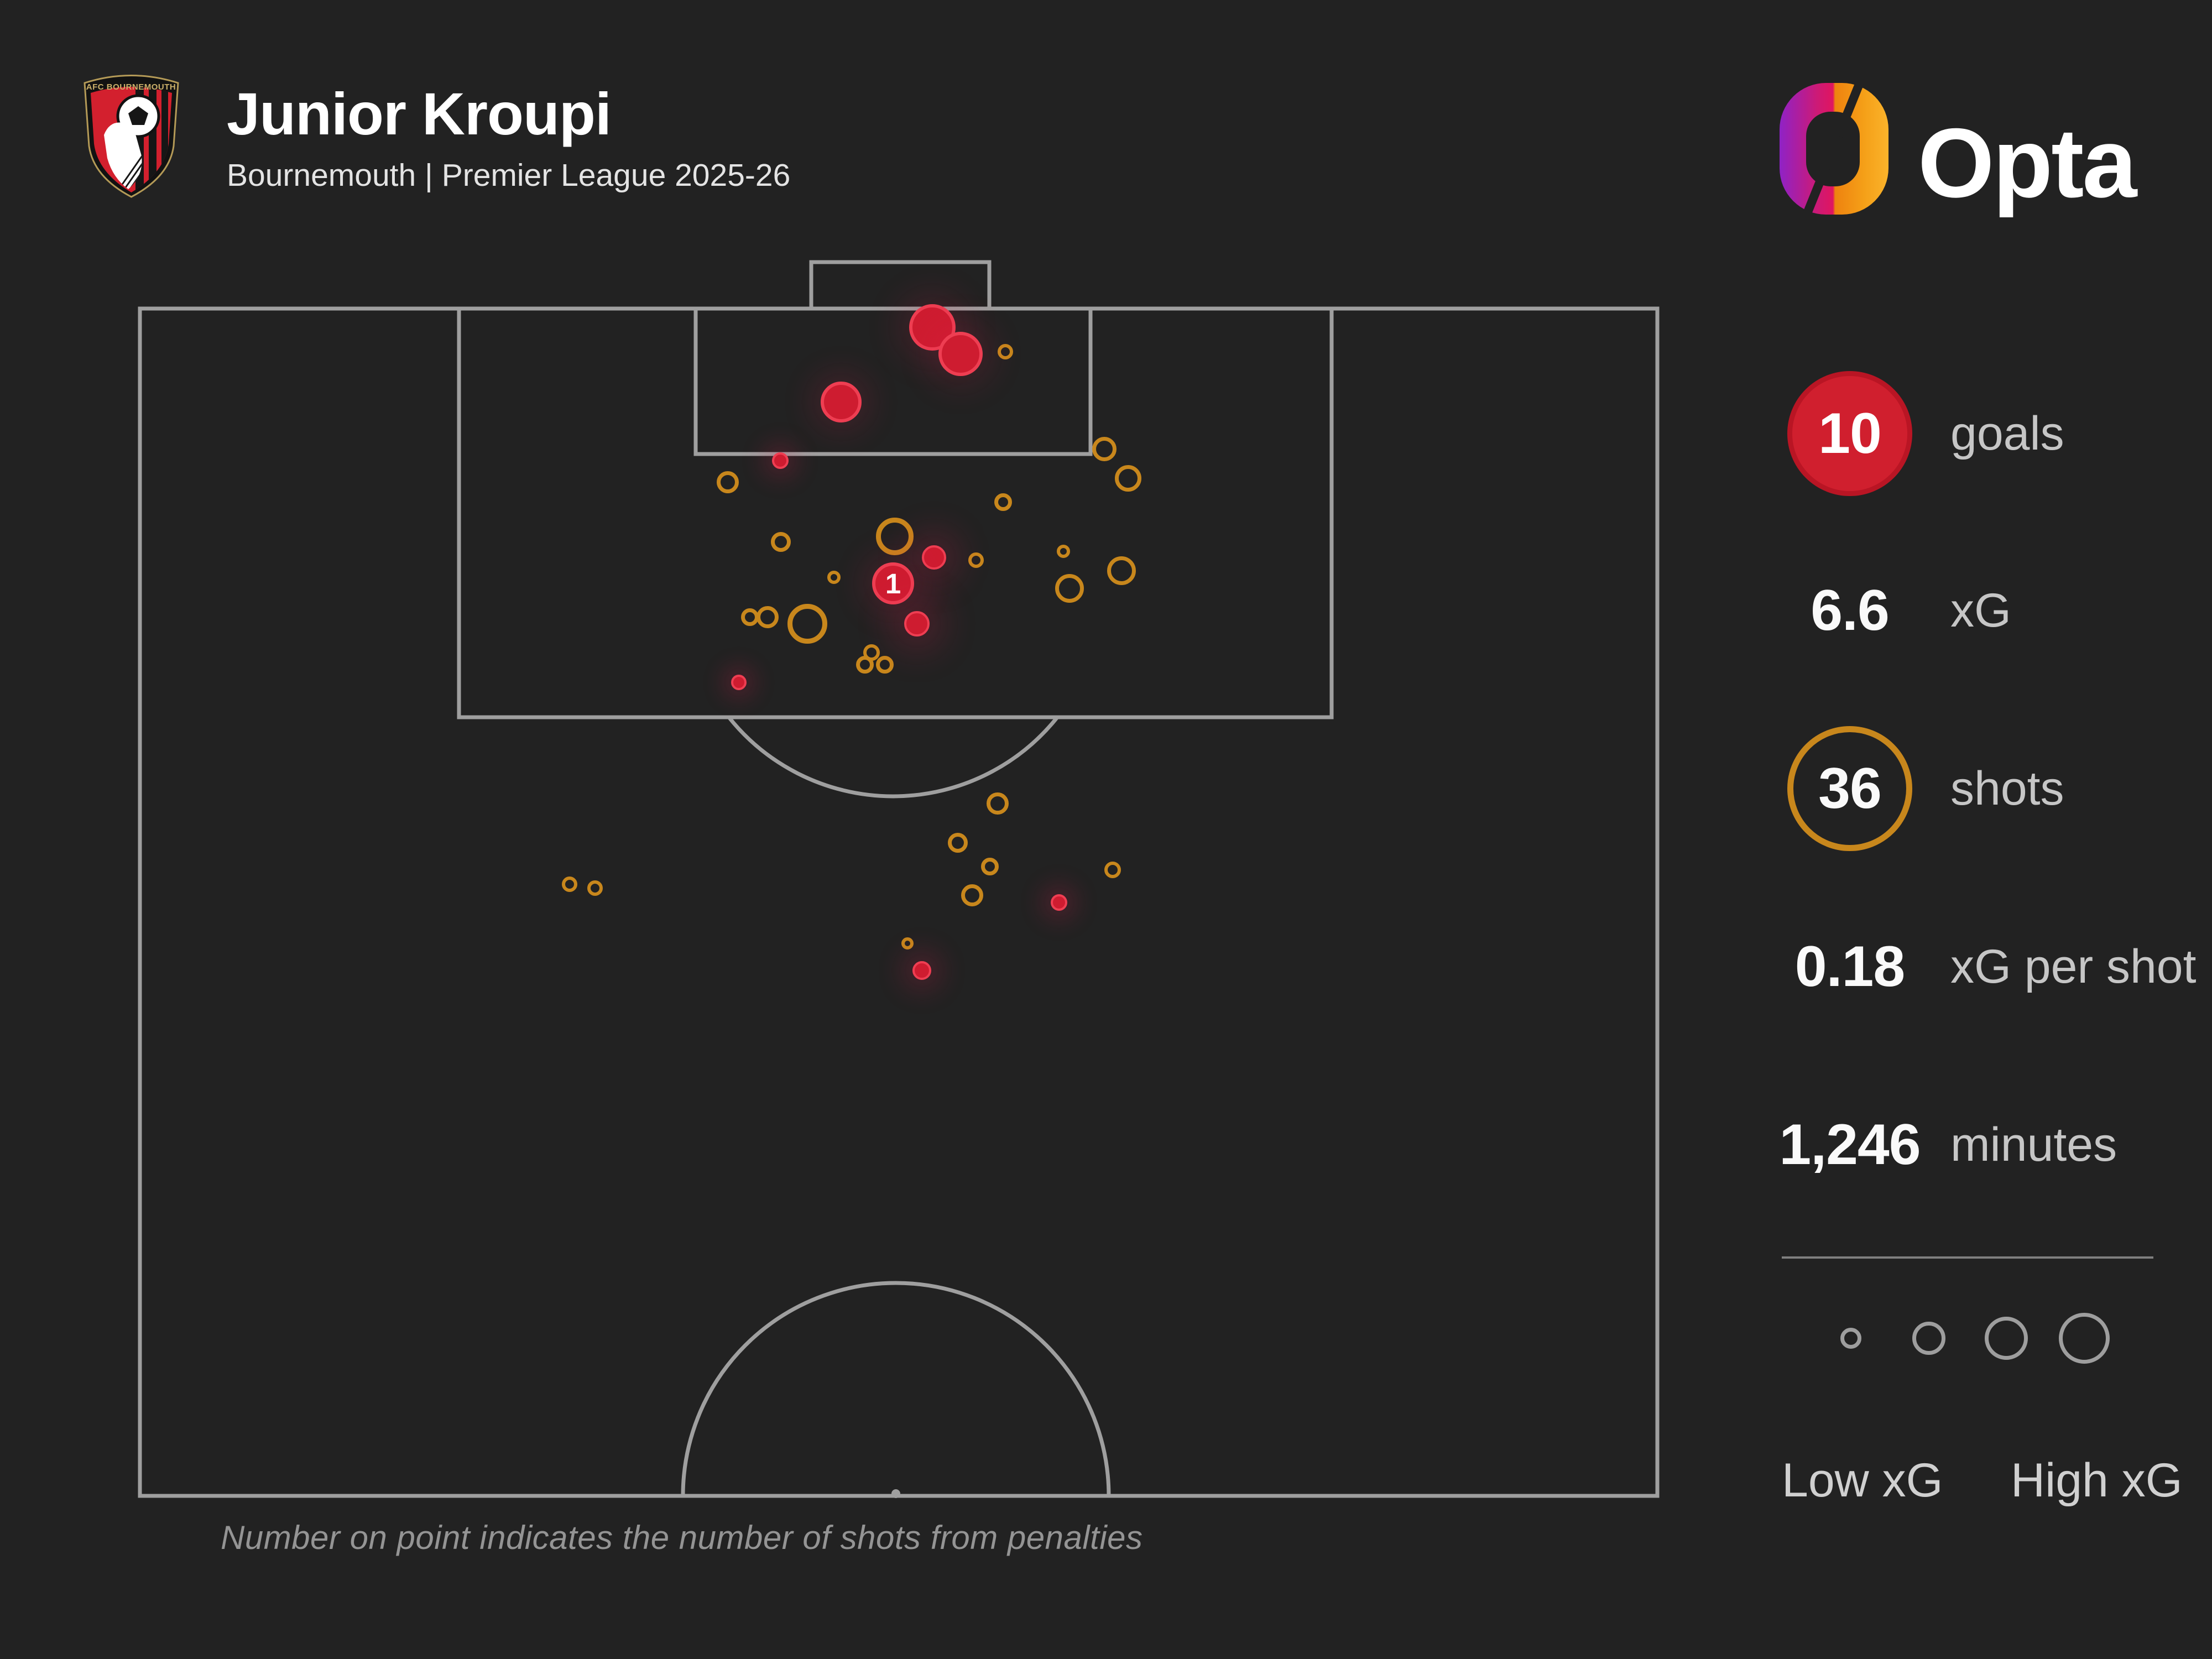 This screenshot has height=1659, width=2212. What do you see at coordinates (1834, 149) in the screenshot?
I see `opta-logo-icon` at bounding box center [1834, 149].